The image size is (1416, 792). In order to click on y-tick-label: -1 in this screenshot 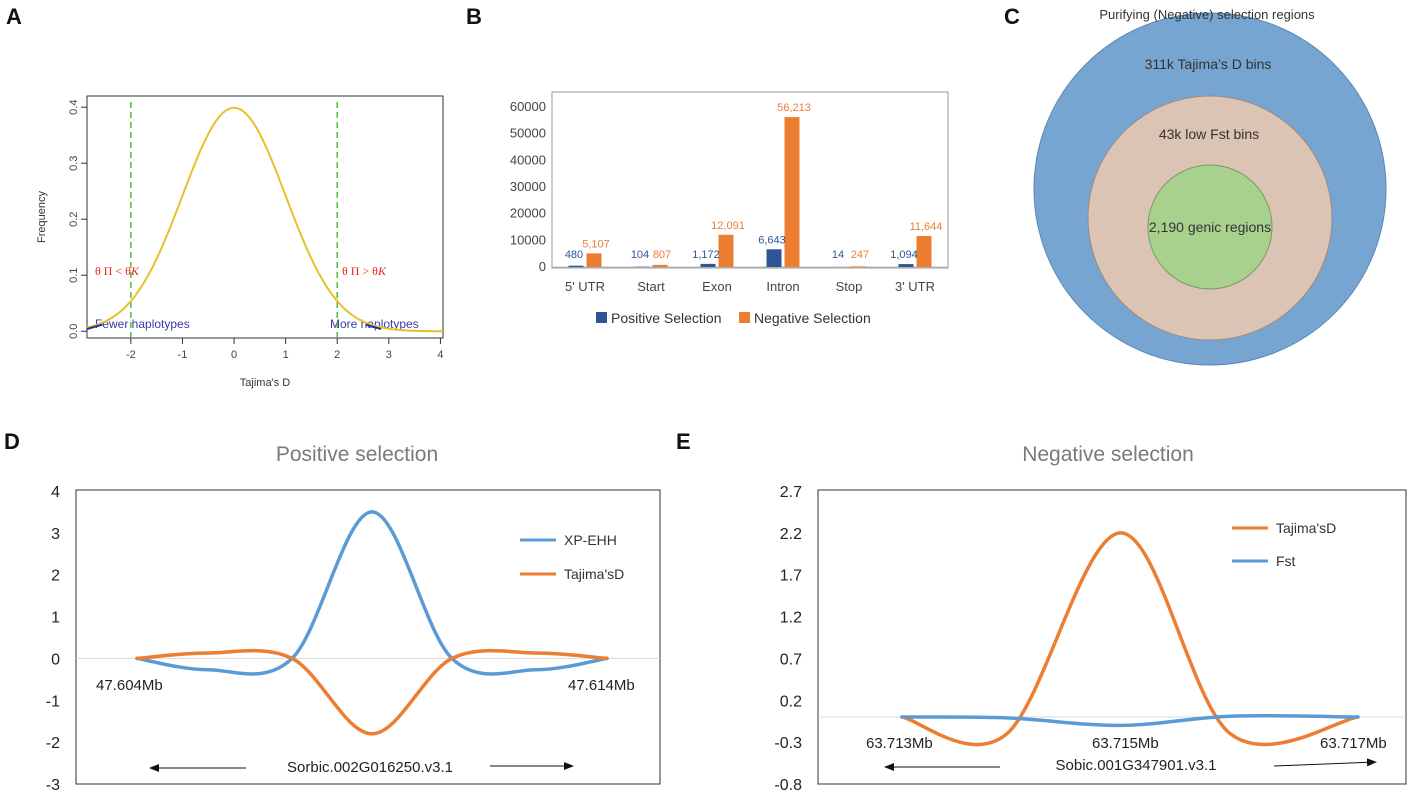, I will do `click(53, 701)`.